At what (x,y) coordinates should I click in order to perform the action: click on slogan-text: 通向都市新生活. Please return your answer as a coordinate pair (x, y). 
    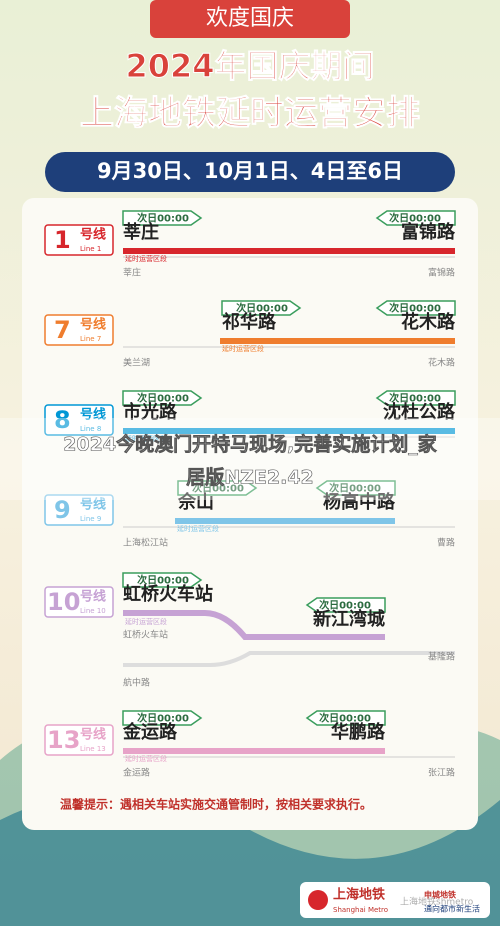
    Looking at the image, I should click on (452, 909).